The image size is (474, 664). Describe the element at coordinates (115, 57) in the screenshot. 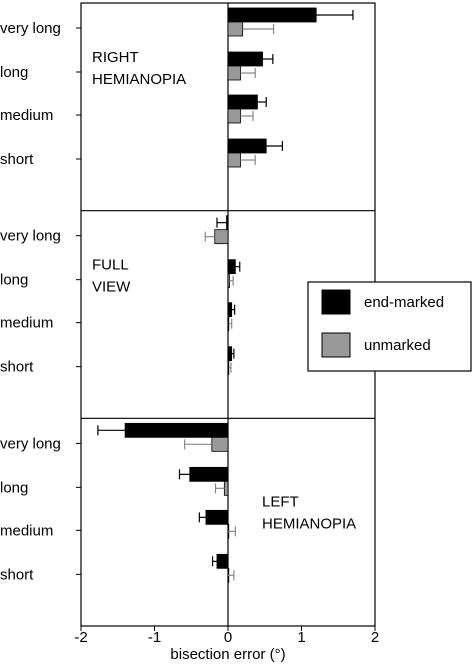

I see `panel-label: RIGHT` at that location.